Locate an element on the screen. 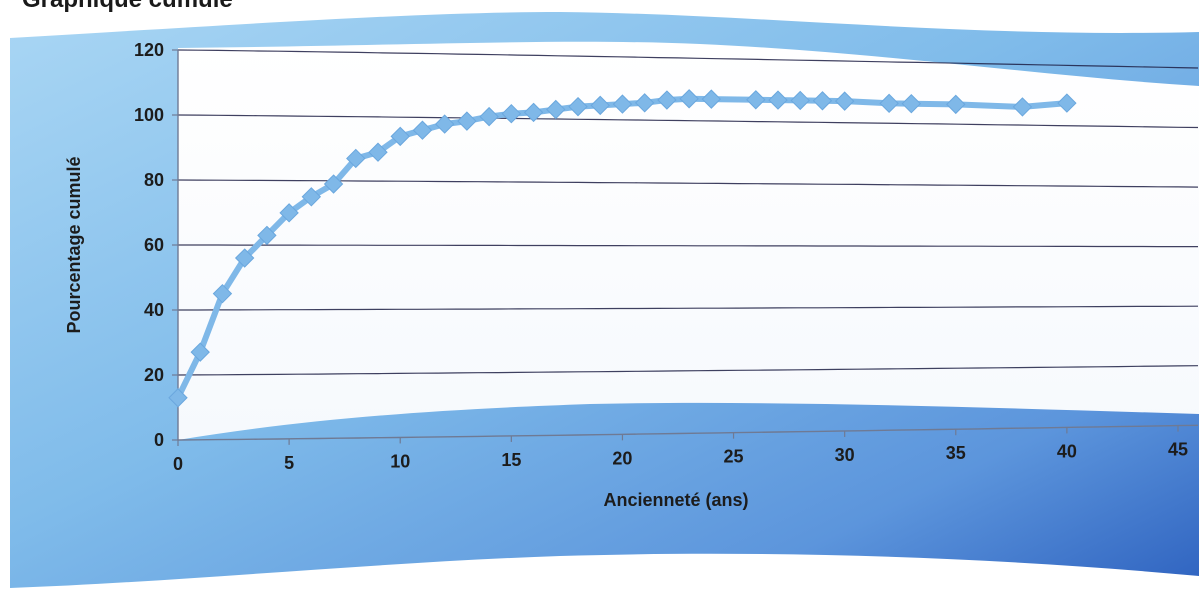  x-tick-label-20: 20 is located at coordinates (622, 458).